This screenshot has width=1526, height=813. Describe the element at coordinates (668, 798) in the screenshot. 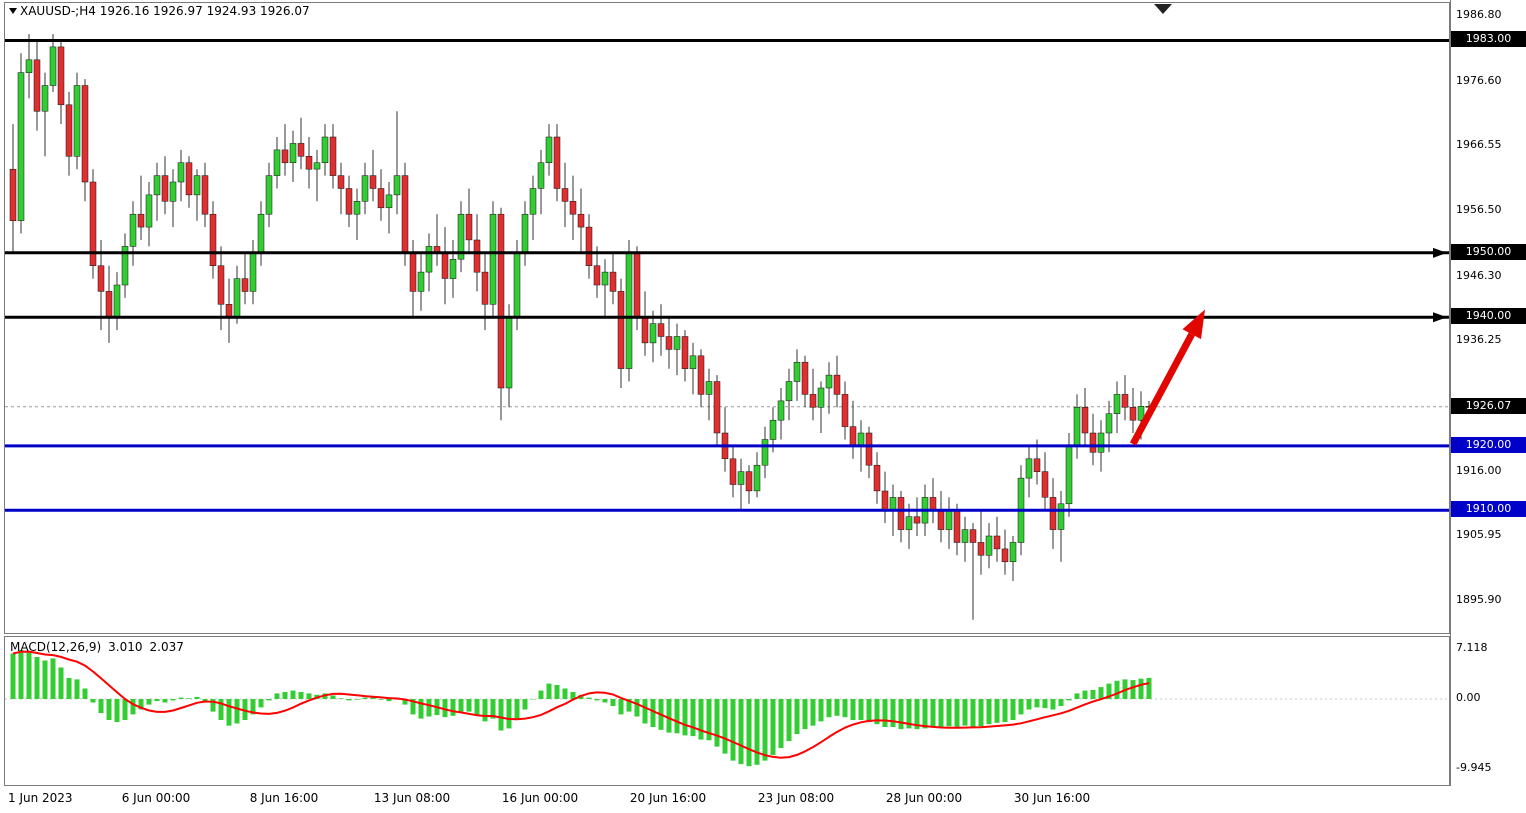

I see `time-tick-label: 20 Jun 16:00` at that location.